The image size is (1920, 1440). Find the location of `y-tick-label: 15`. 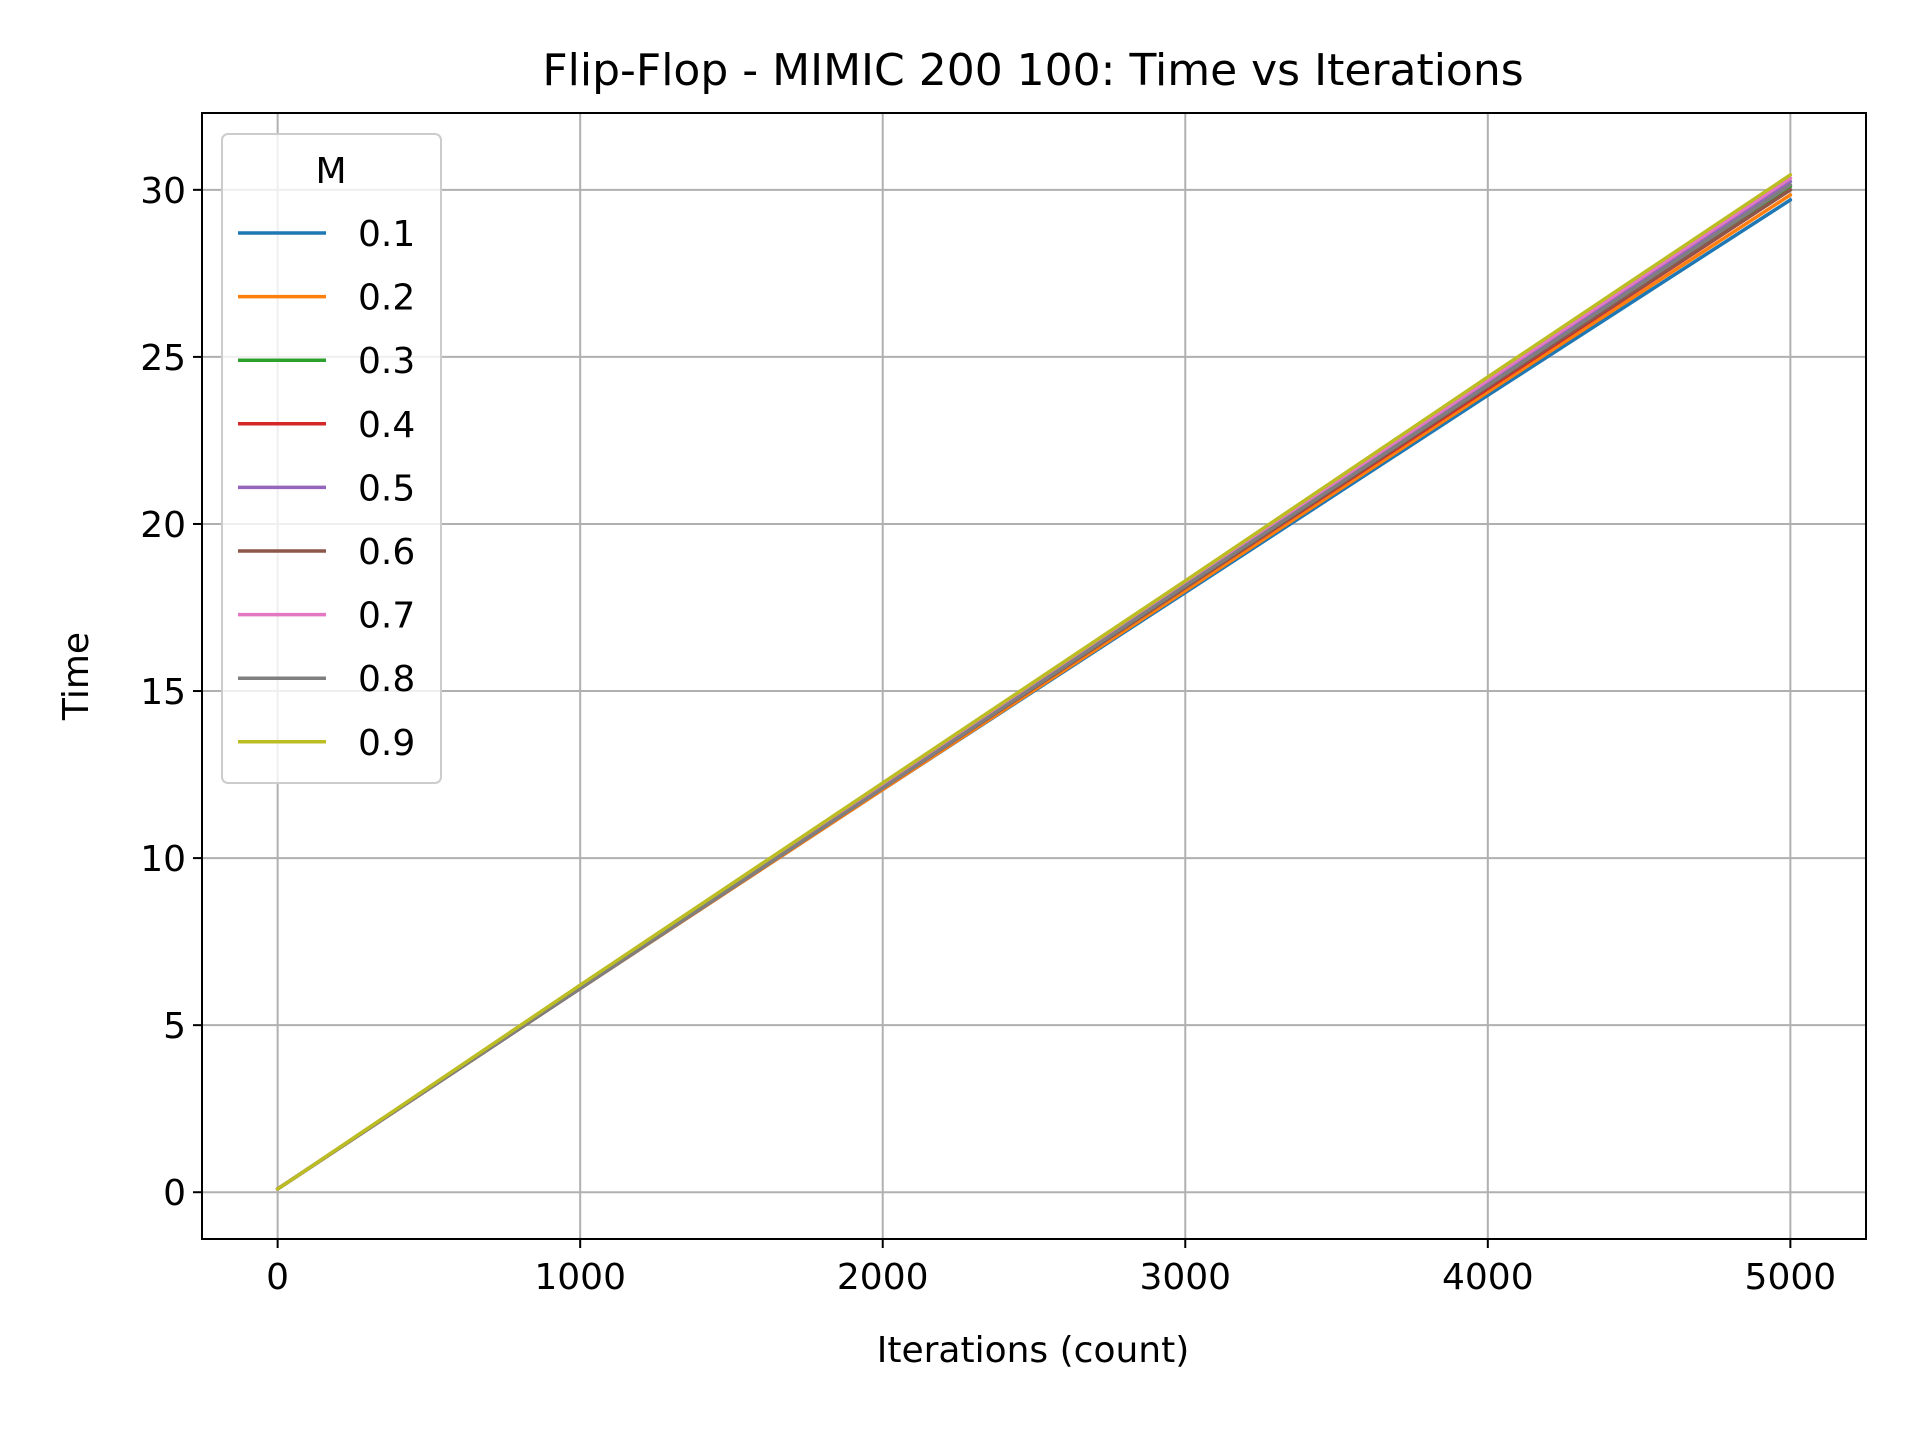

y-tick-label: 15 is located at coordinates (163, 692).